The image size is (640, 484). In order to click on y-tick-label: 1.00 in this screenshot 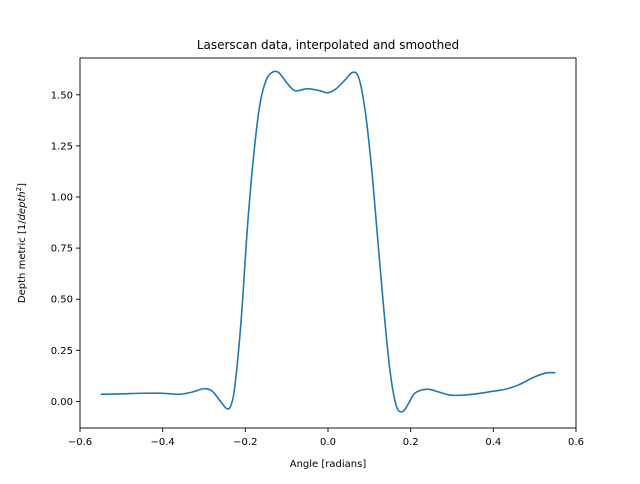, I will do `click(62, 198)`.